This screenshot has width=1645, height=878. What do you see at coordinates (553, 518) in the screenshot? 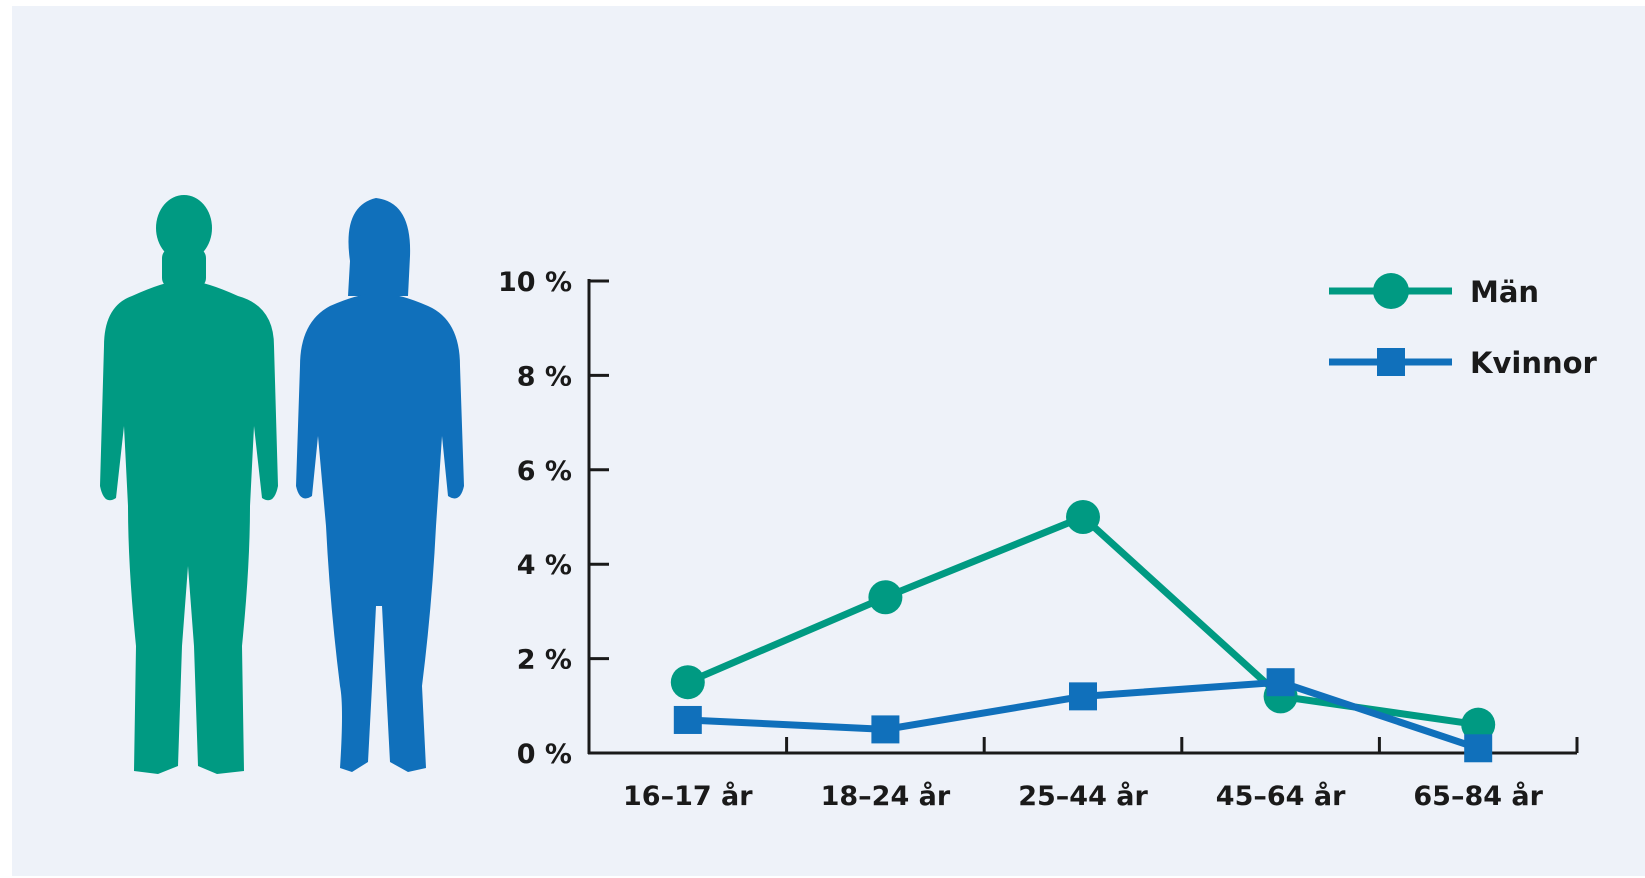
I see `y-axis-ticks: 0 % 2 % 4 % 6 % 8 % 10 %` at bounding box center [553, 518].